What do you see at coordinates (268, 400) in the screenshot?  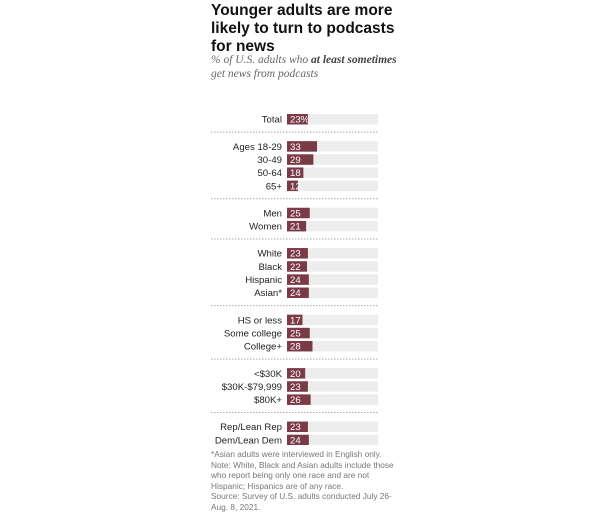 I see `category-label: $80K+` at bounding box center [268, 400].